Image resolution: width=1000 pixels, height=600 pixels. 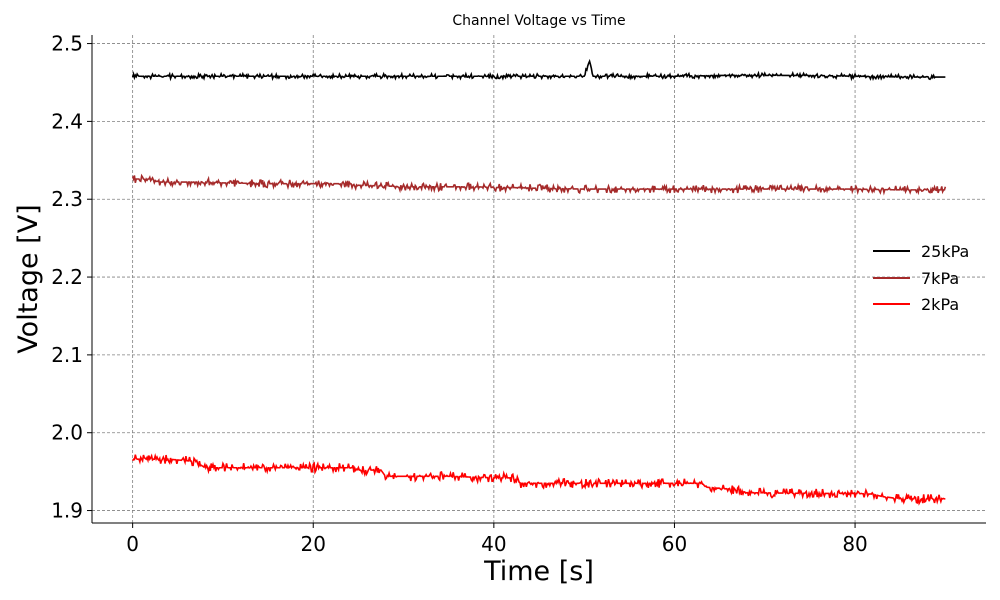 I want to click on y-tick-label: 1.9, so click(x=67, y=511).